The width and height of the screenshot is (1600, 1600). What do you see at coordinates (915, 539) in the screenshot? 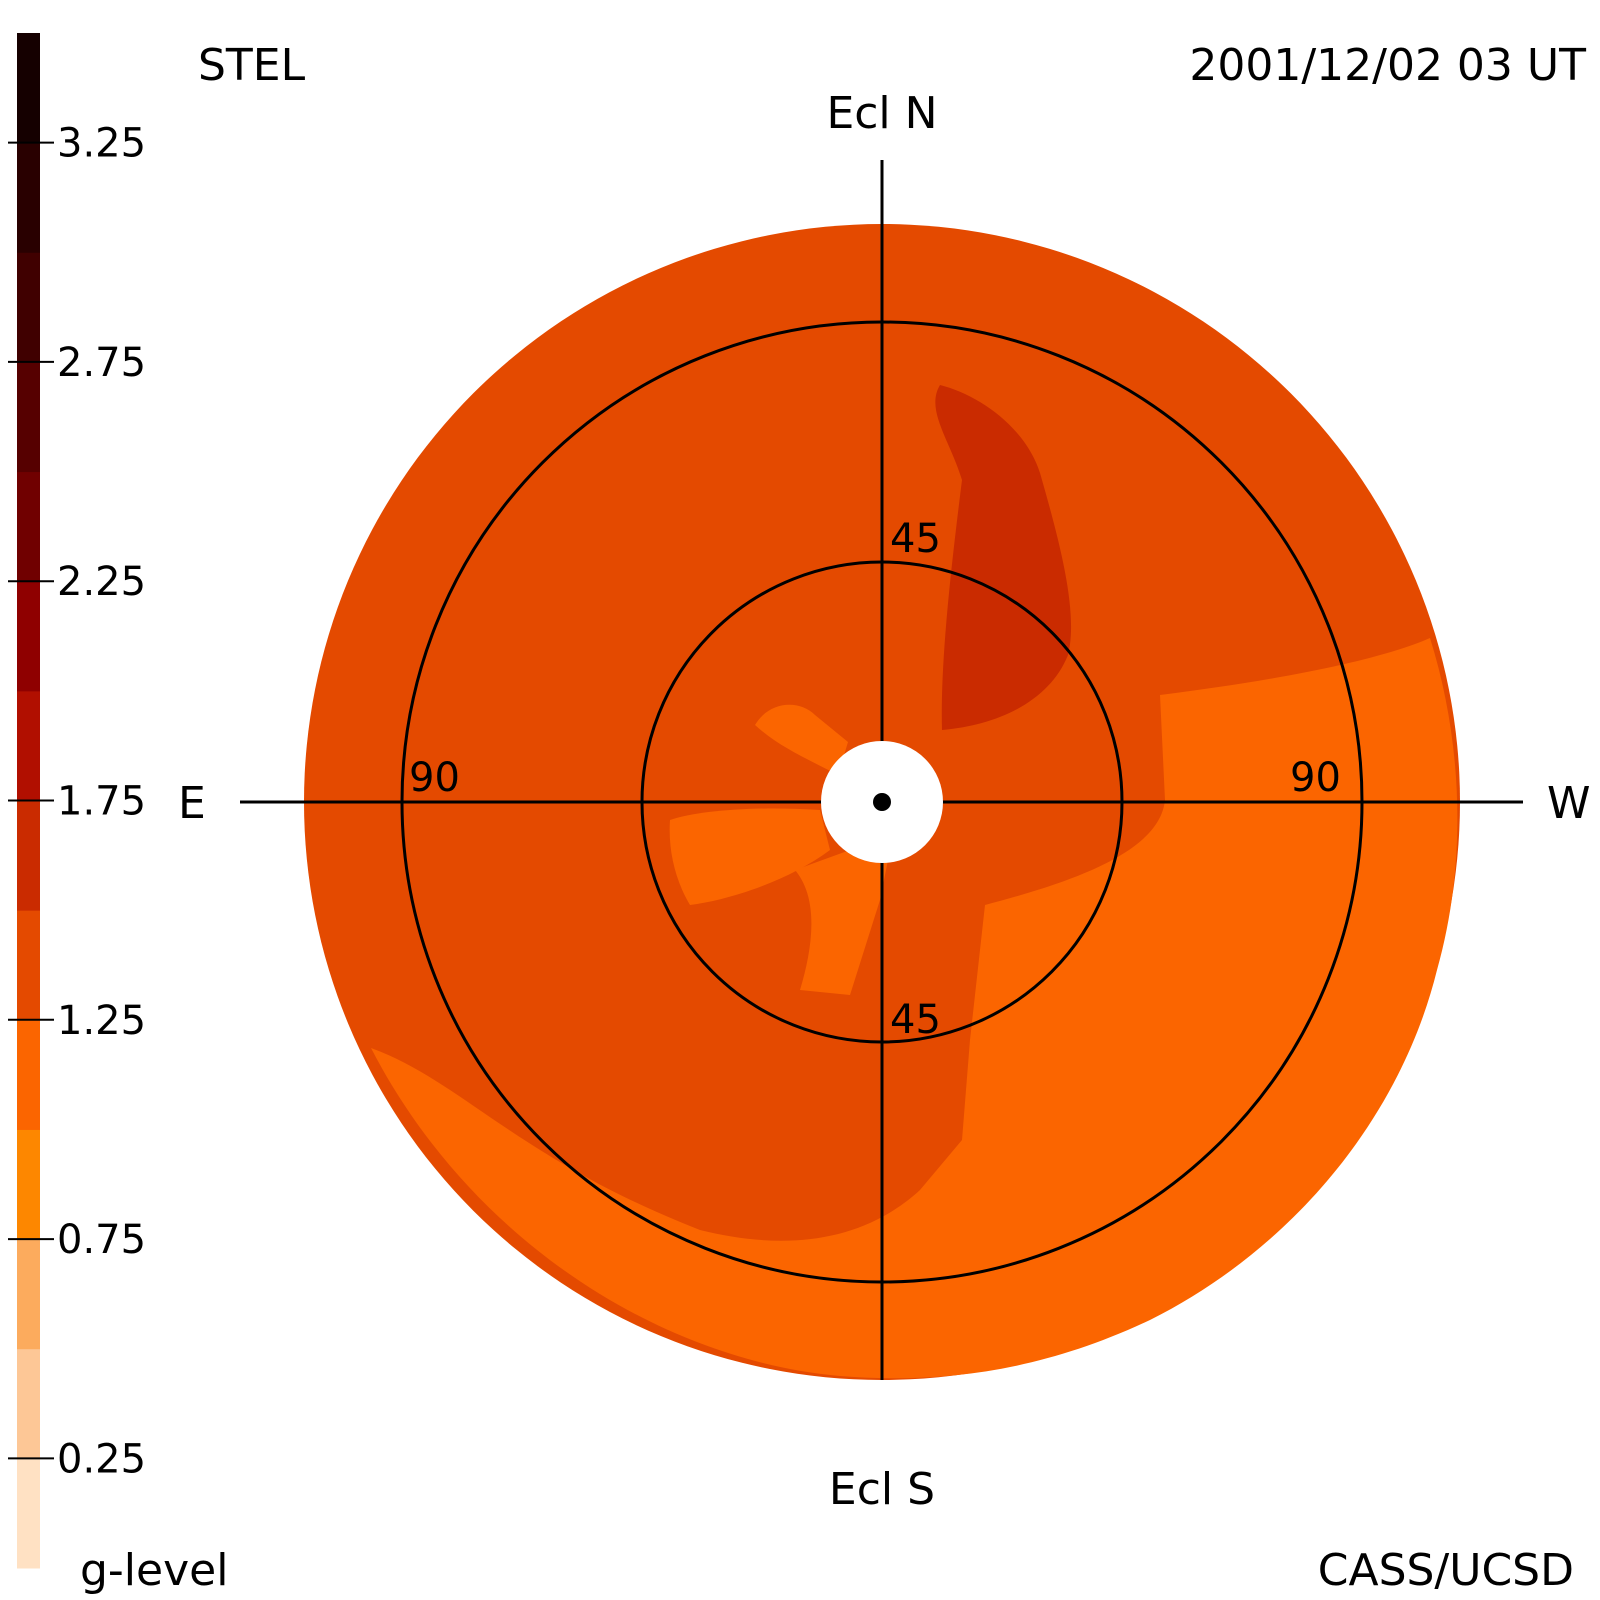
I see `ring-label-45-north: 45` at bounding box center [915, 539].